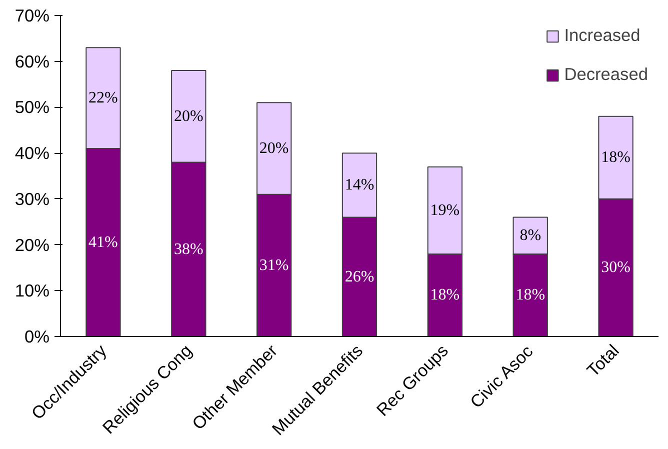  What do you see at coordinates (32, 198) in the screenshot?
I see `y-tick-label: 30%` at bounding box center [32, 198].